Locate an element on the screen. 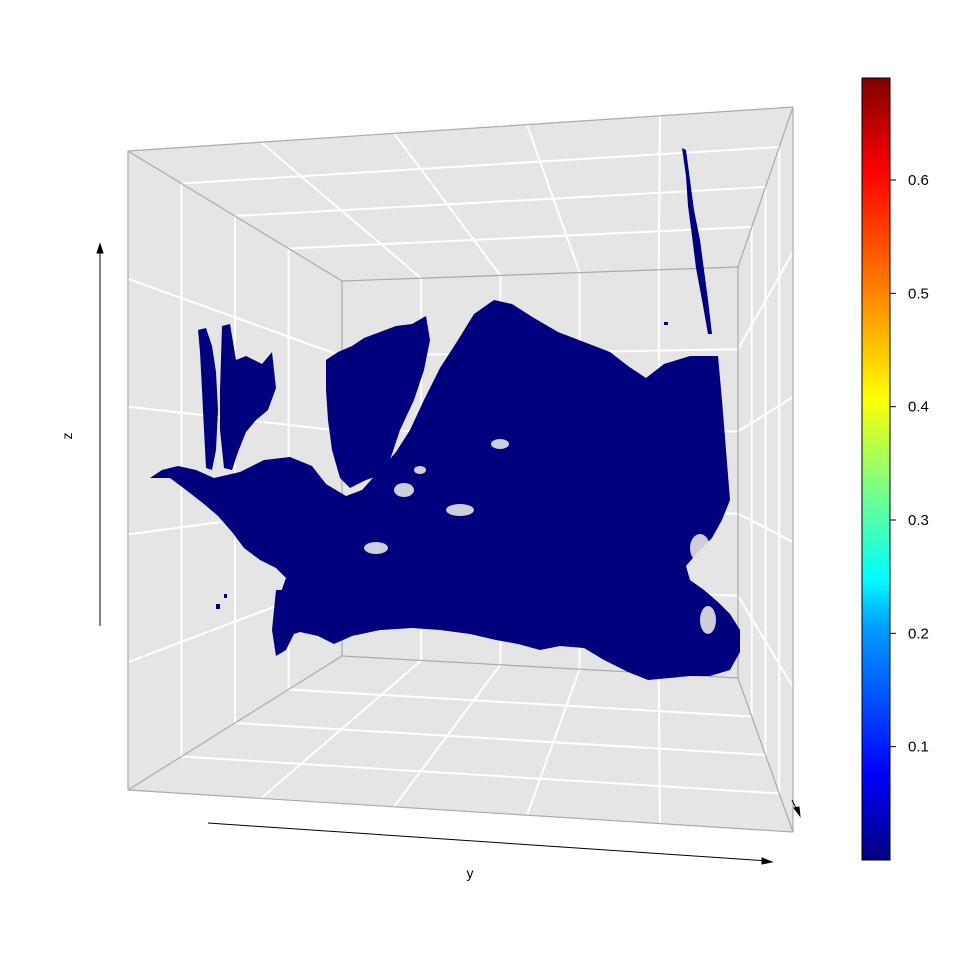  z-axis-label: z is located at coordinates (67, 436).